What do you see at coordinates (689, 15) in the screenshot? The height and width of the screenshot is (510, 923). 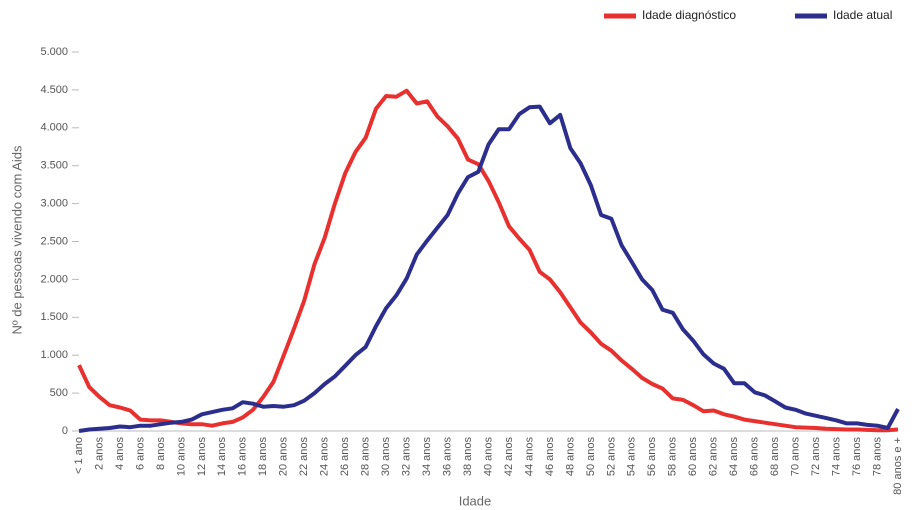 I see `legend-label: Idade diagnóstico` at bounding box center [689, 15].